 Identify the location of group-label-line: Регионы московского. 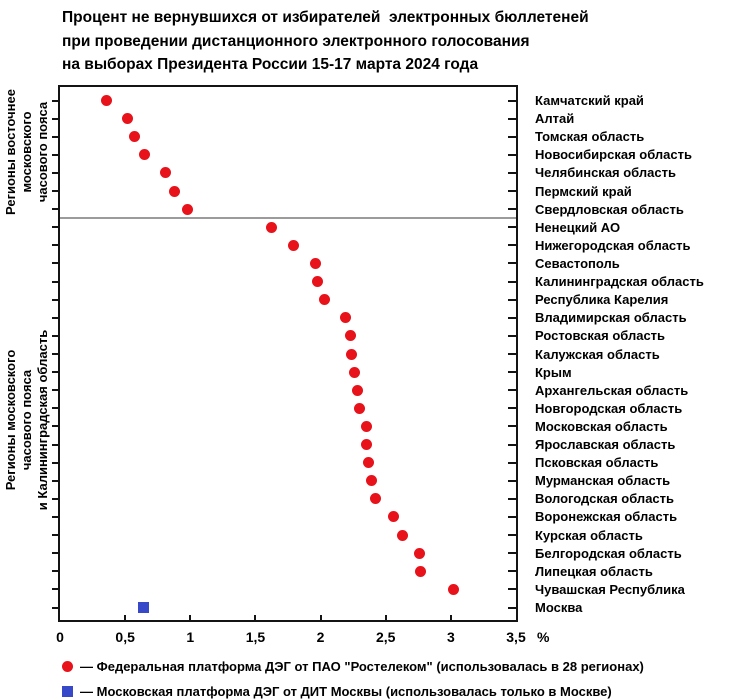
(10, 420).